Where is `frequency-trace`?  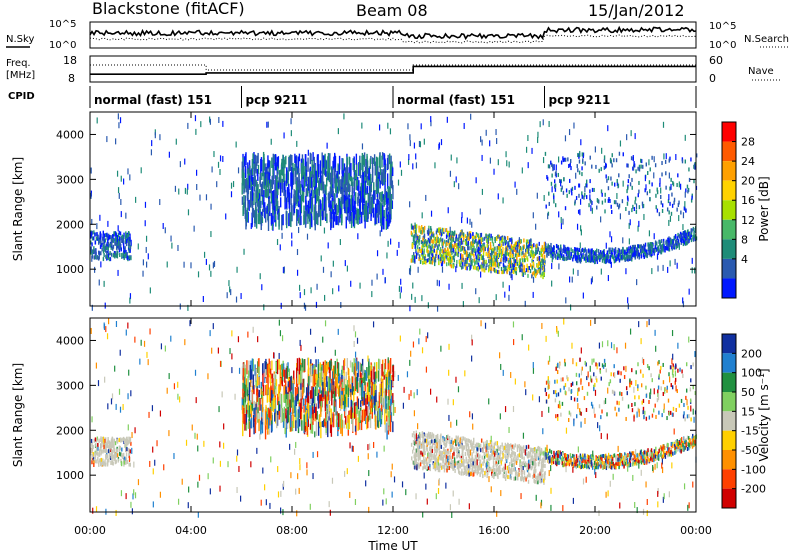 frequency-trace is located at coordinates (393, 70).